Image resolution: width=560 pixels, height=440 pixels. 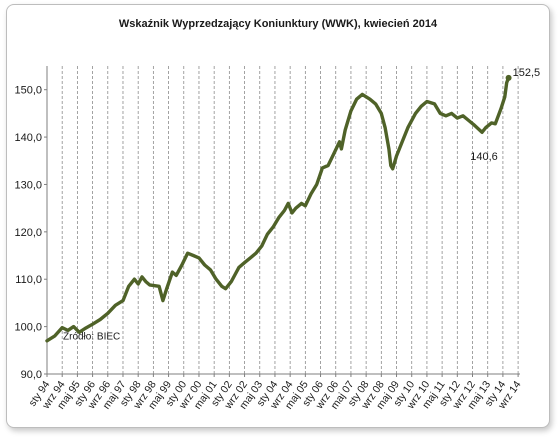 What do you see at coordinates (527, 73) in the screenshot?
I see `data-annotation: 152,5` at bounding box center [527, 73].